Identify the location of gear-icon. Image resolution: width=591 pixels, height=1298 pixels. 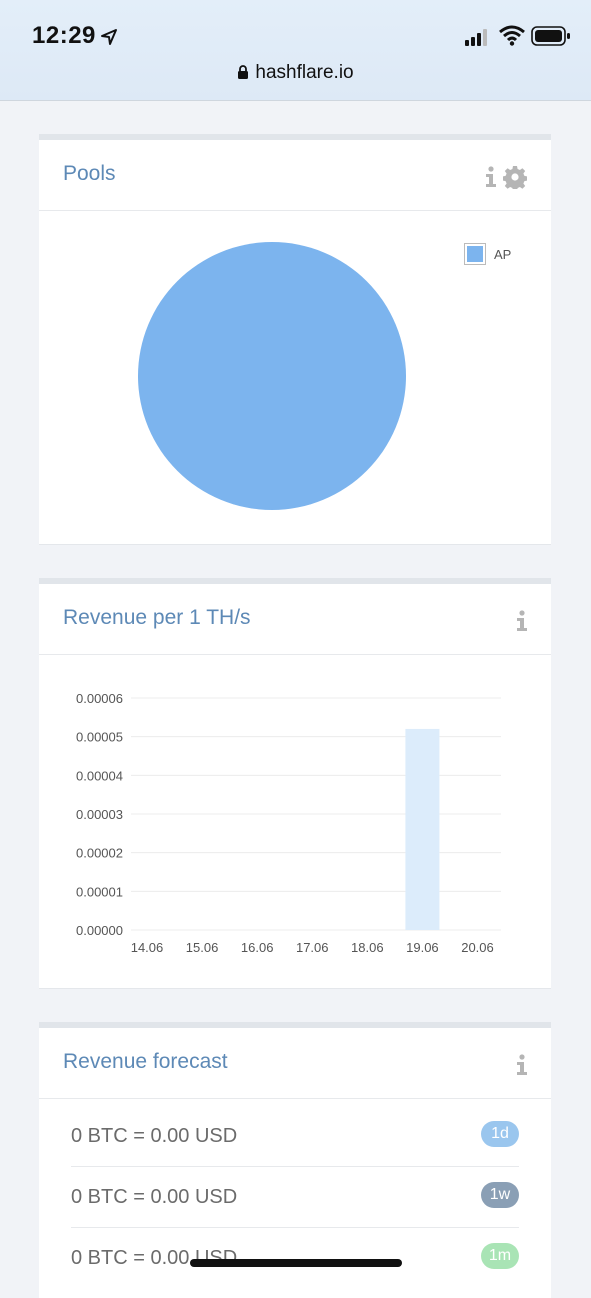
(515, 177).